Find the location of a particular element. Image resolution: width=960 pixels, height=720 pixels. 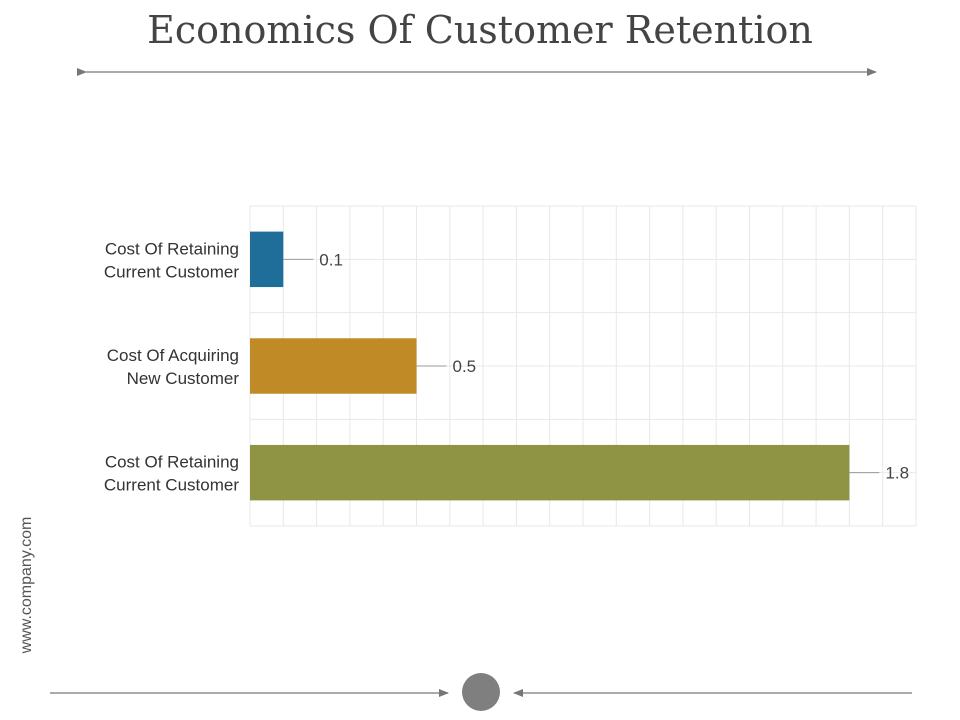

slide-title: Economics Of Customer Retention is located at coordinates (480, 30).